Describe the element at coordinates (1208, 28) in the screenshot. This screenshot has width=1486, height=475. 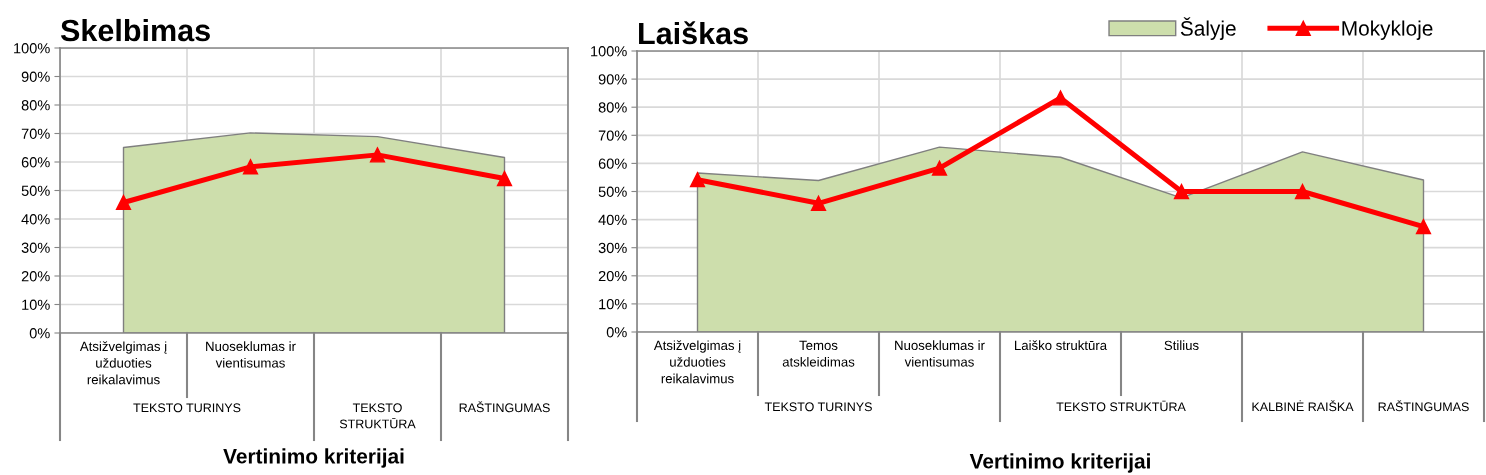
I see `legend-label: Šalyje` at that location.